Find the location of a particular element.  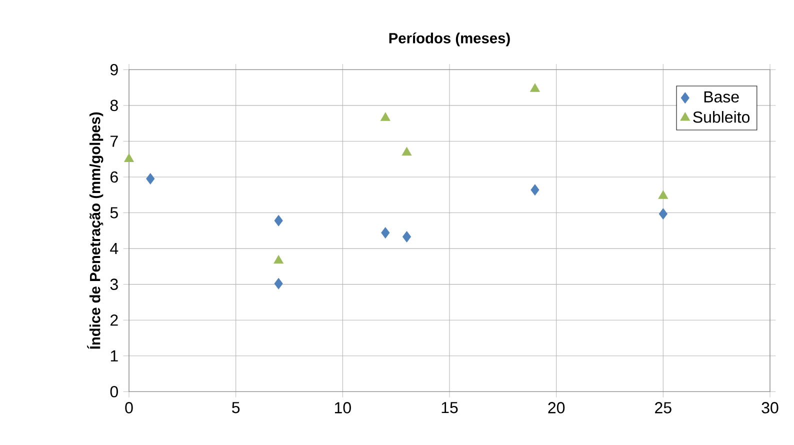

y-tick-label: 5 is located at coordinates (114, 212).